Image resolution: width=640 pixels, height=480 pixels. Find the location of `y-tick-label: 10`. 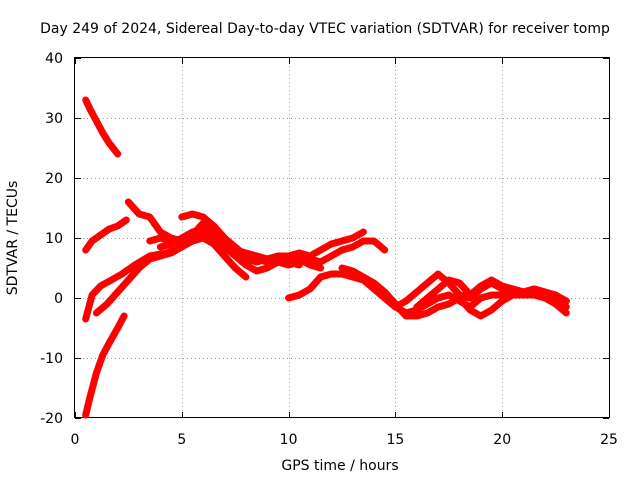

y-tick-label: 10 is located at coordinates (54, 239).